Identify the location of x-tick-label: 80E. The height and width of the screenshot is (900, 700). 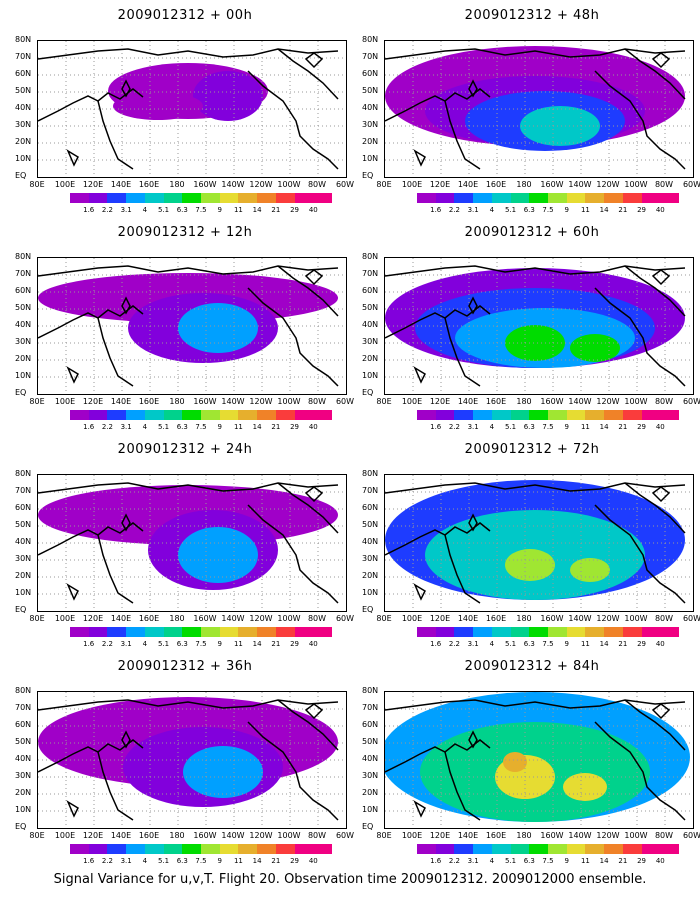
(384, 835).